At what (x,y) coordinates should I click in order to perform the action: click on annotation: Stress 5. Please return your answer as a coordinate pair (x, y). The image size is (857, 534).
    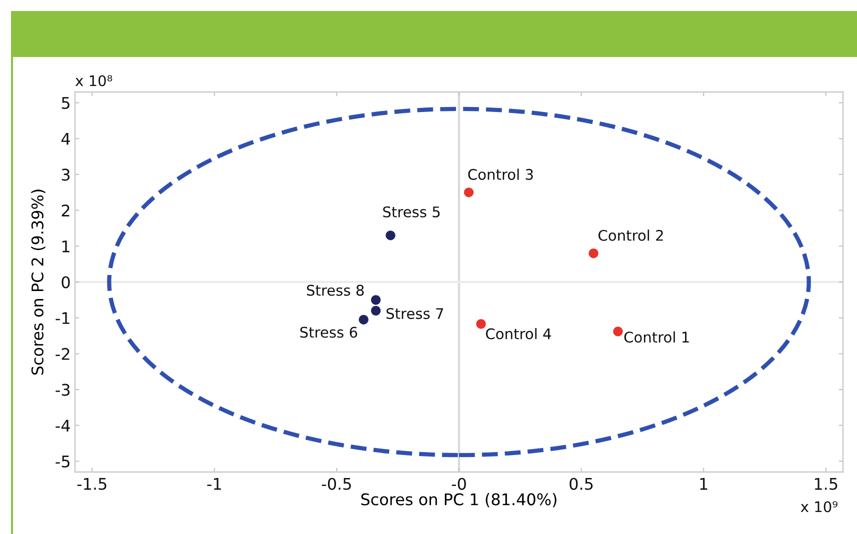
    Looking at the image, I should click on (411, 212).